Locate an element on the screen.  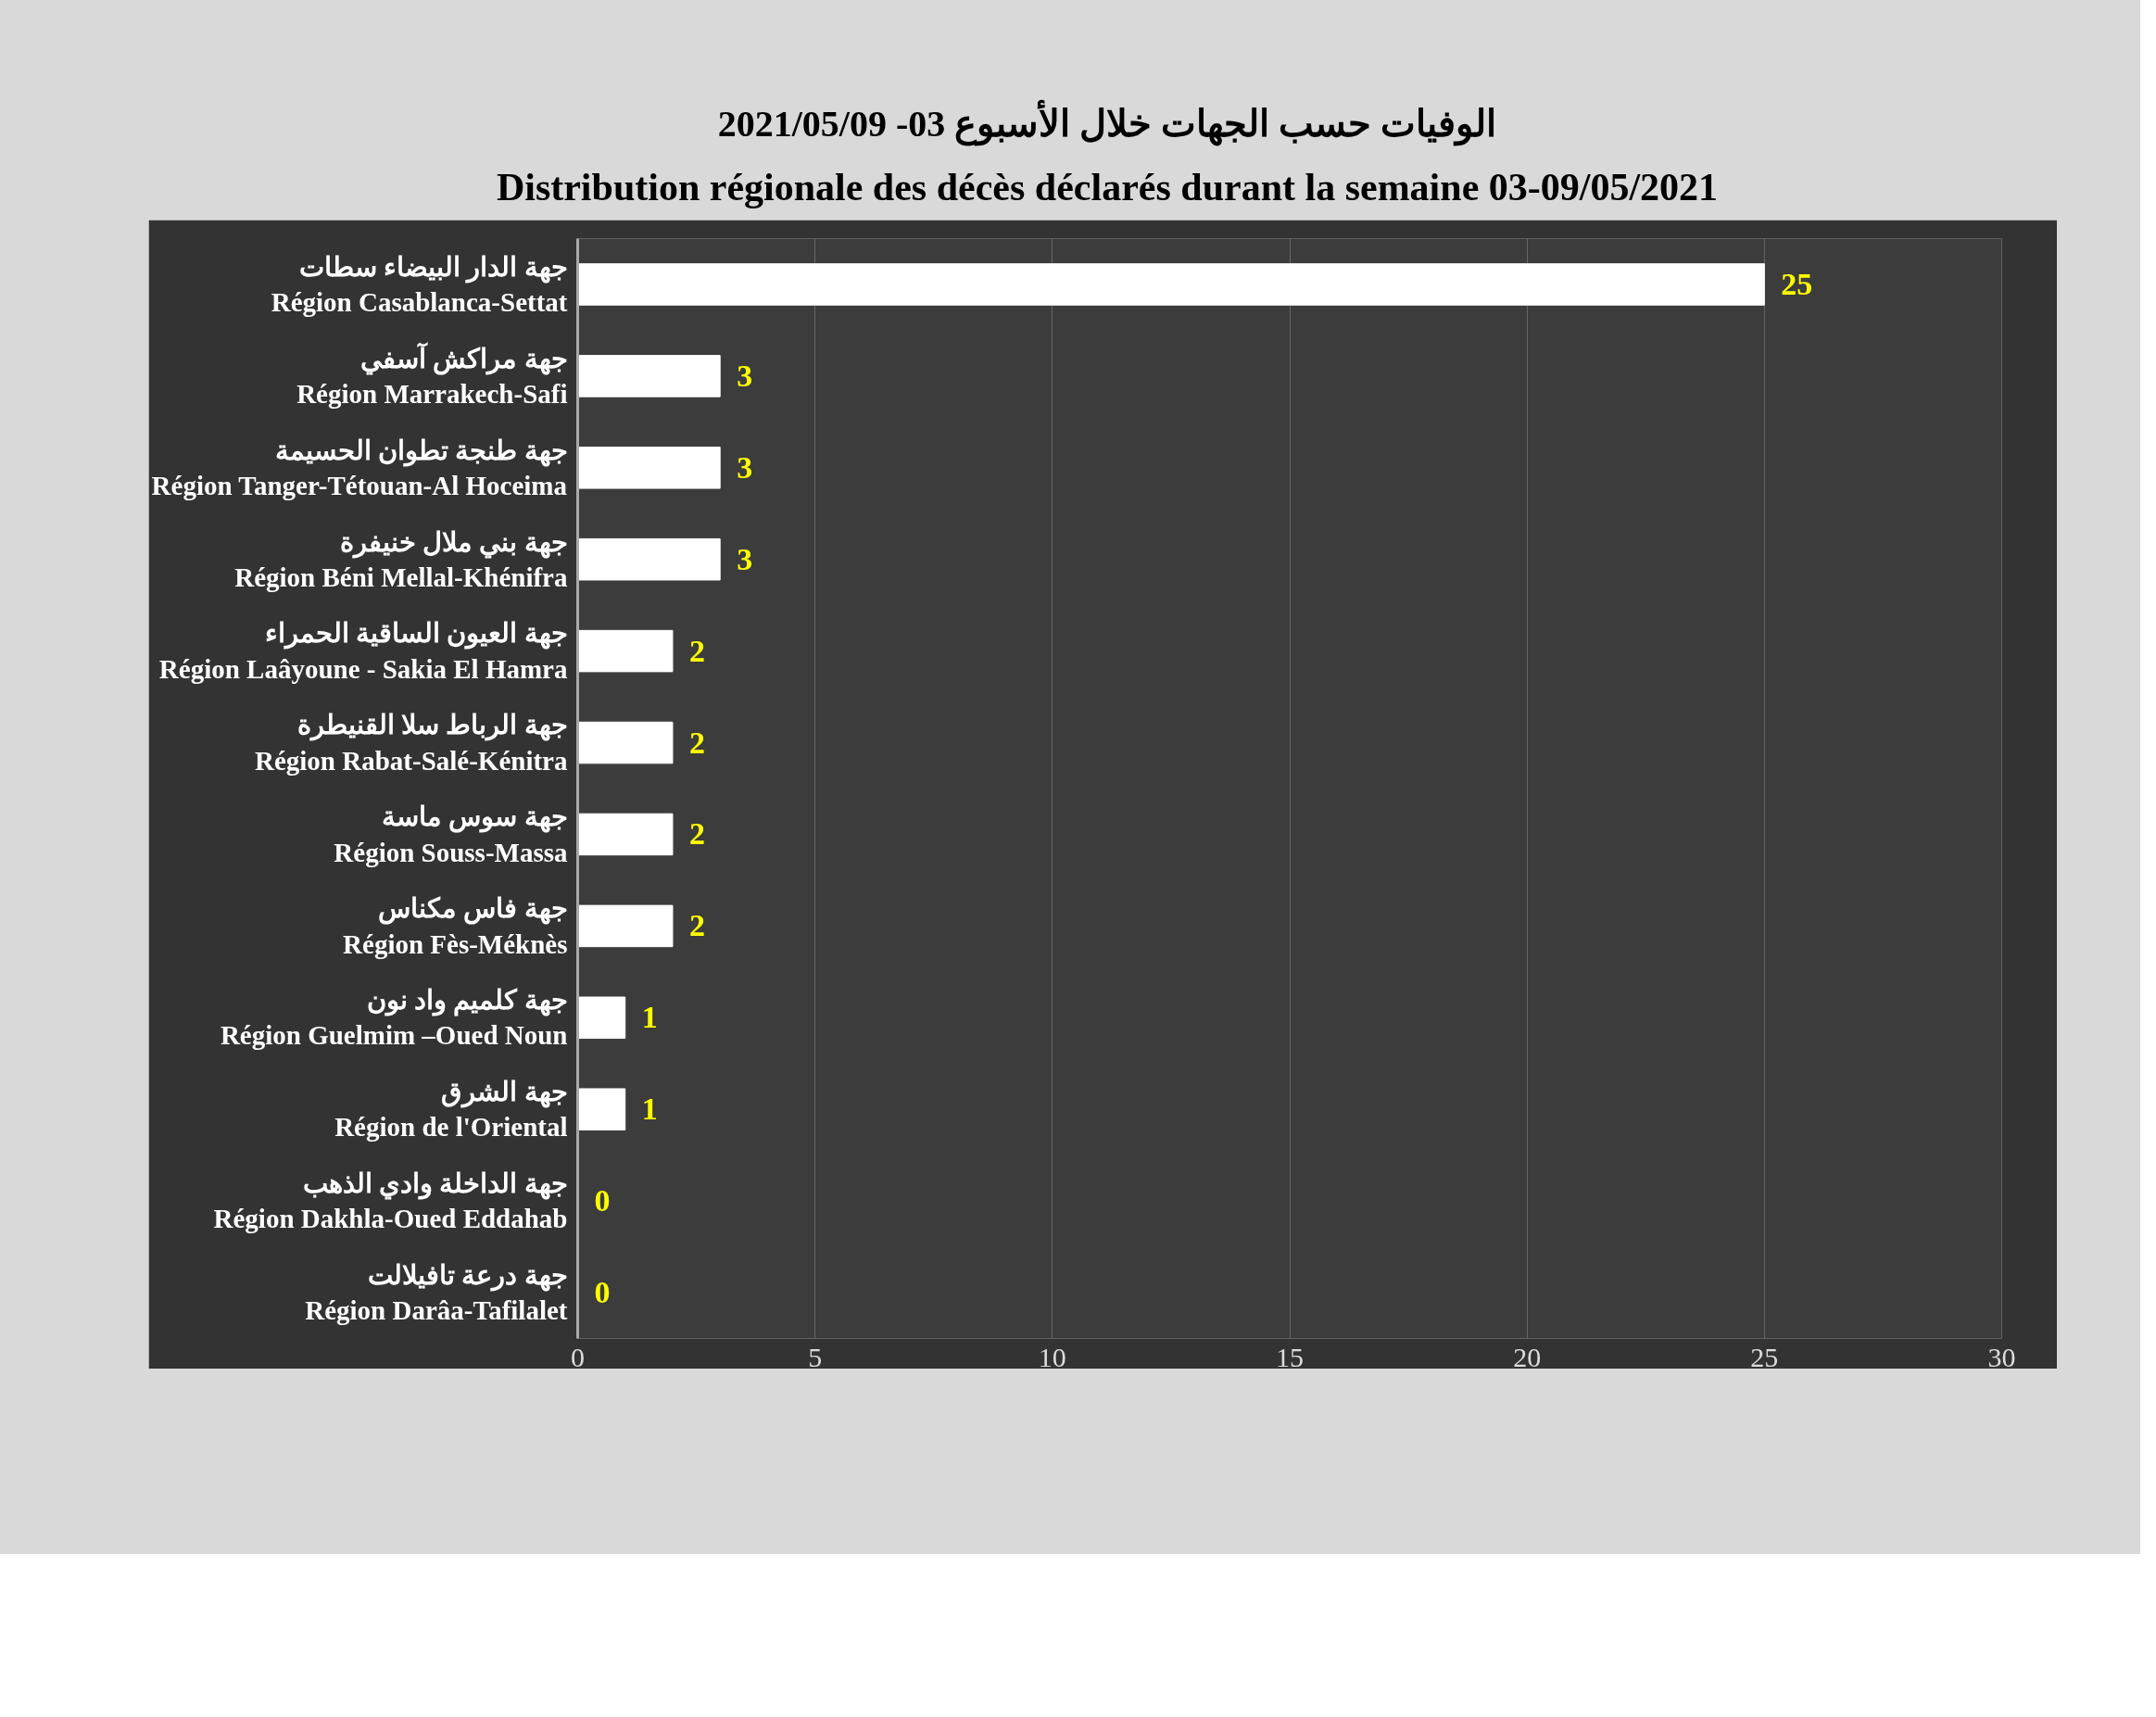
data-label: 25 is located at coordinates (1797, 284).